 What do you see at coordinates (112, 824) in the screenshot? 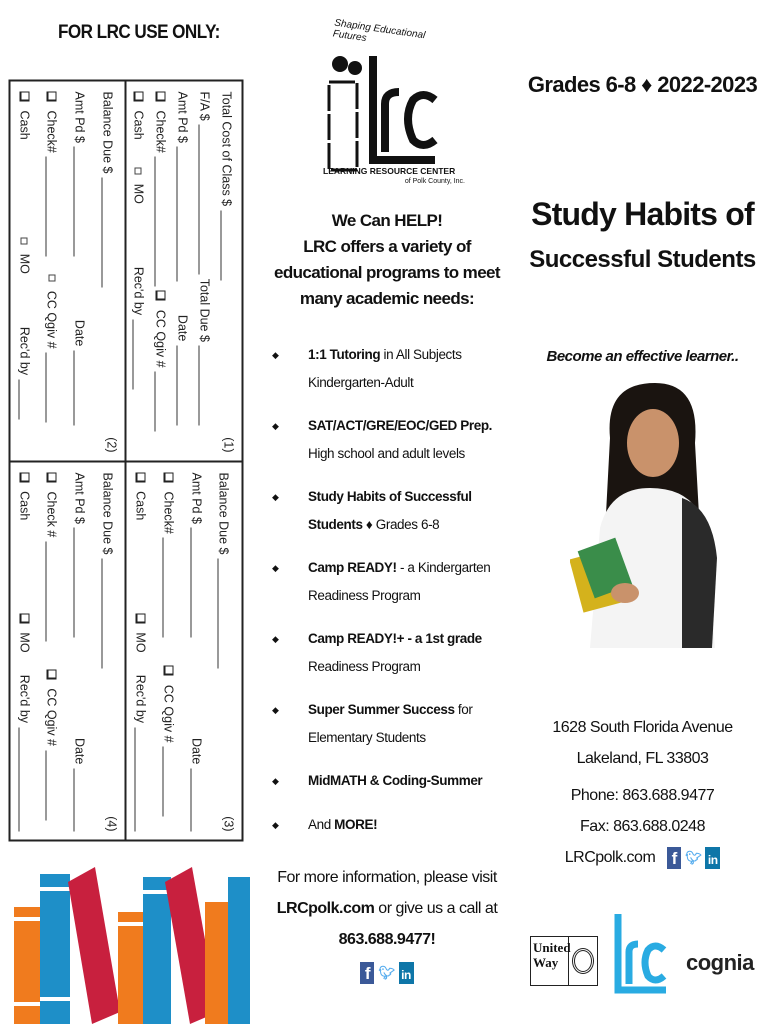
I see `section-number: (4)` at bounding box center [112, 824].